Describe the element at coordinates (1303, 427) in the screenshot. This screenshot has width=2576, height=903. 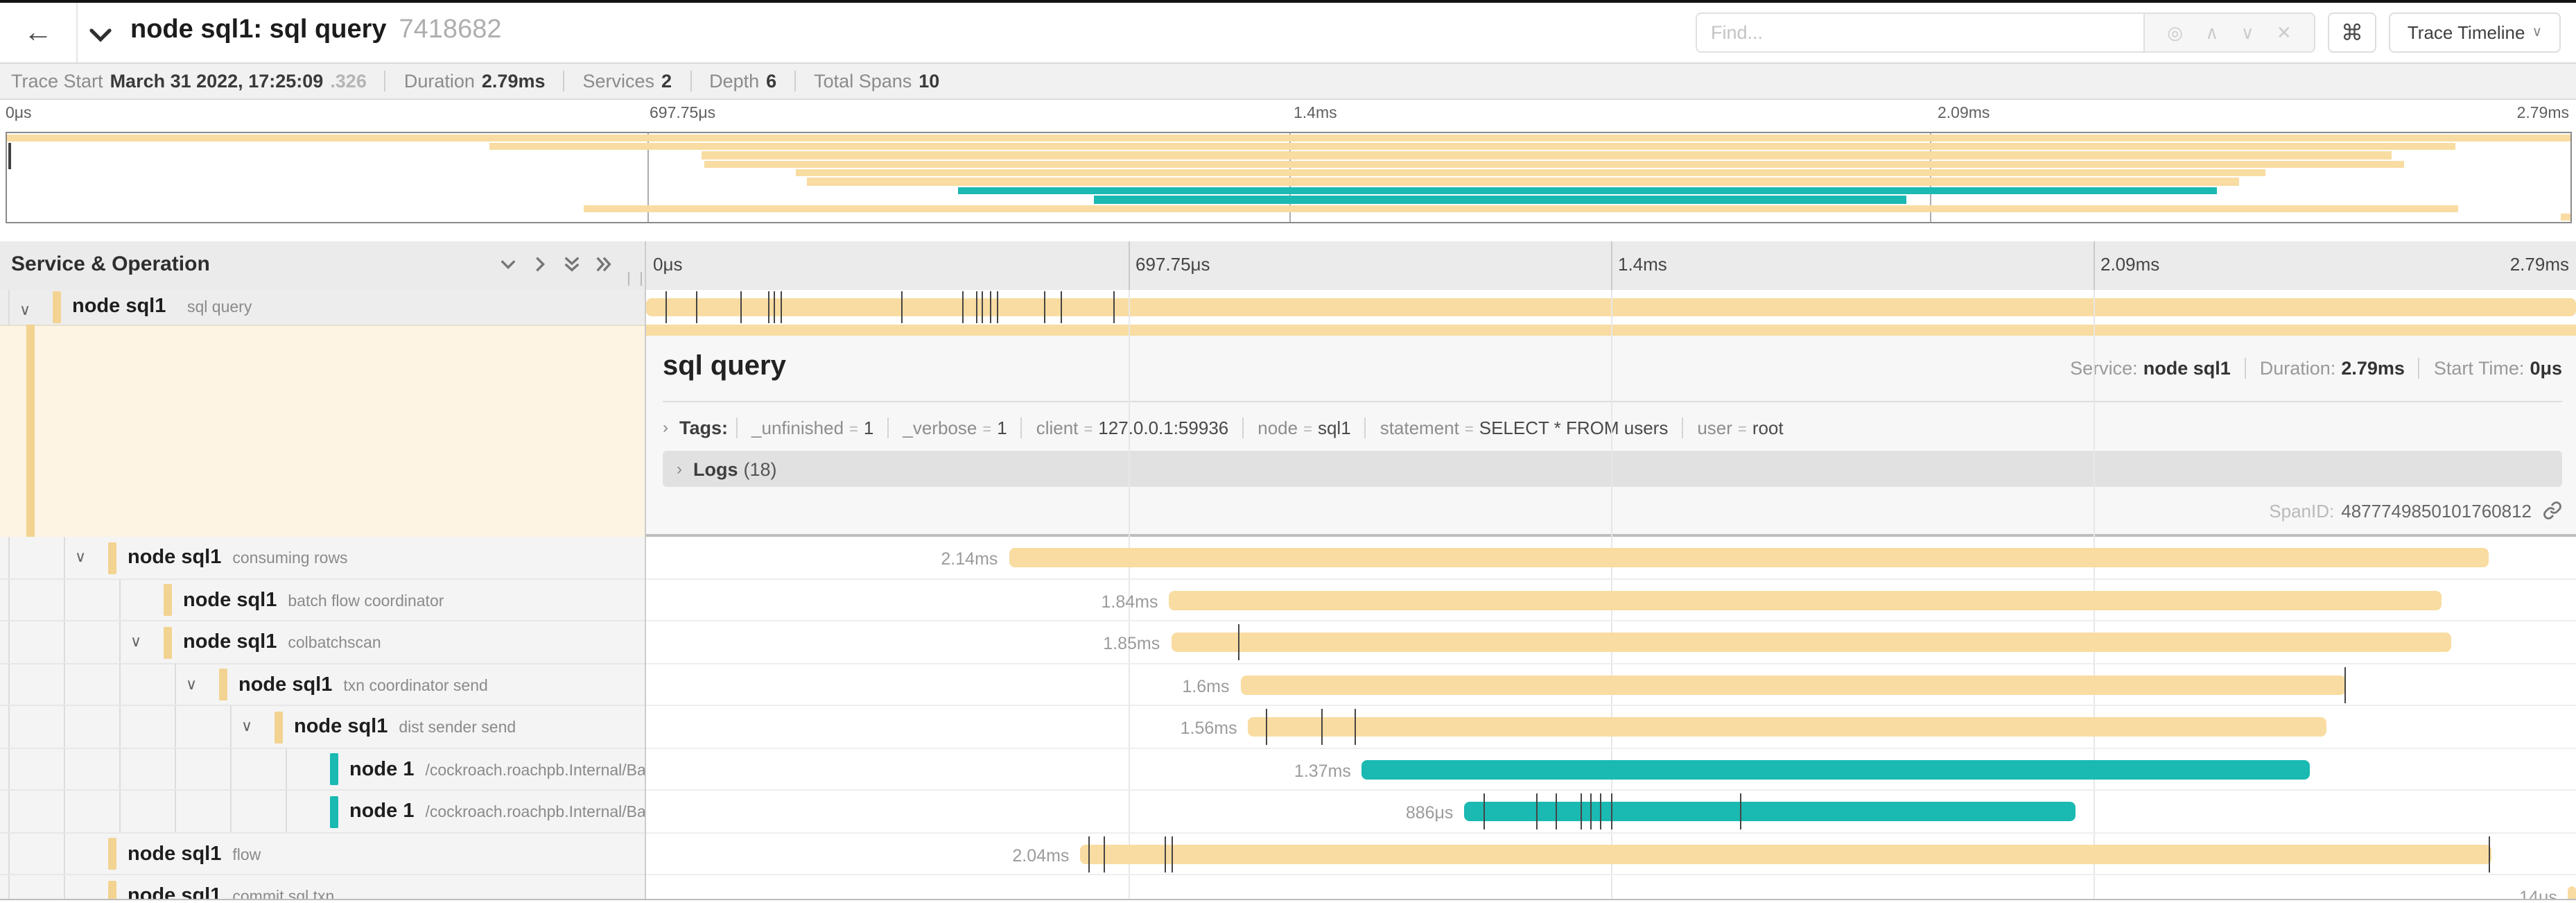
I see `tag-item: node = sql1` at that location.